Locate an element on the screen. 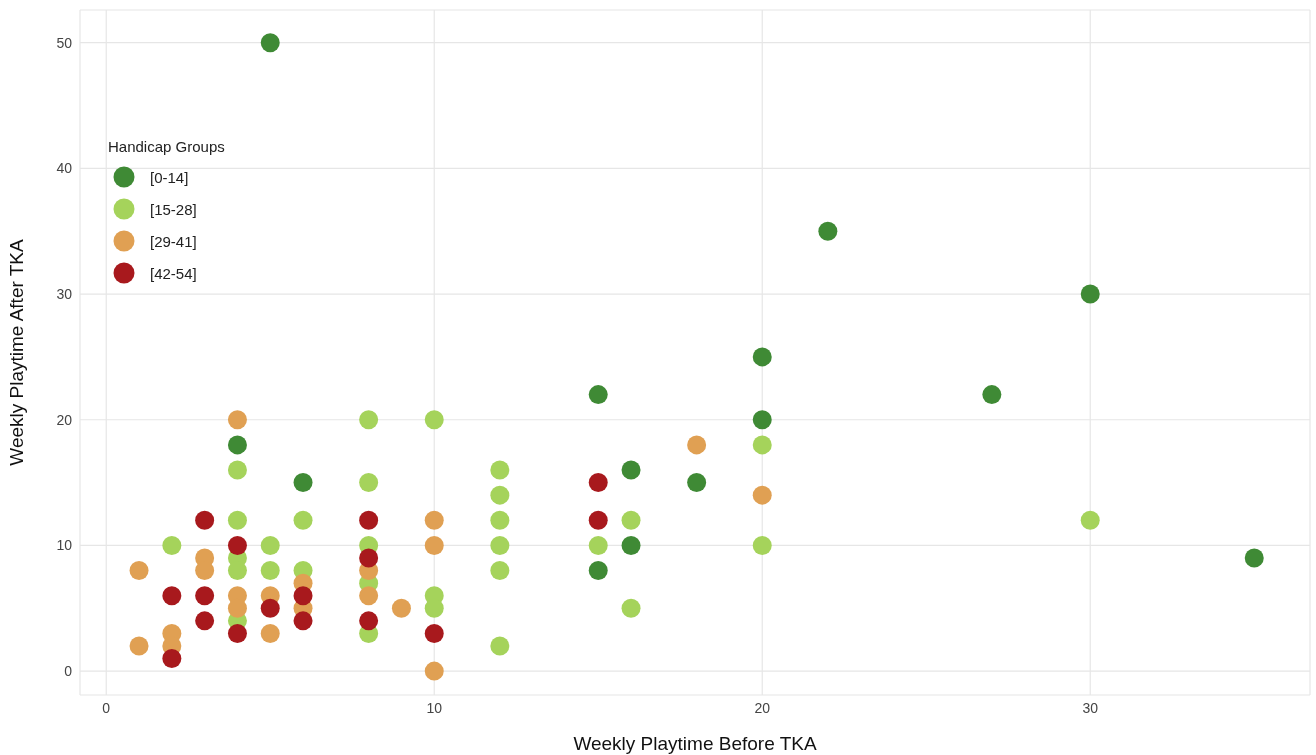  legend-label: [0-14] is located at coordinates (169, 177).